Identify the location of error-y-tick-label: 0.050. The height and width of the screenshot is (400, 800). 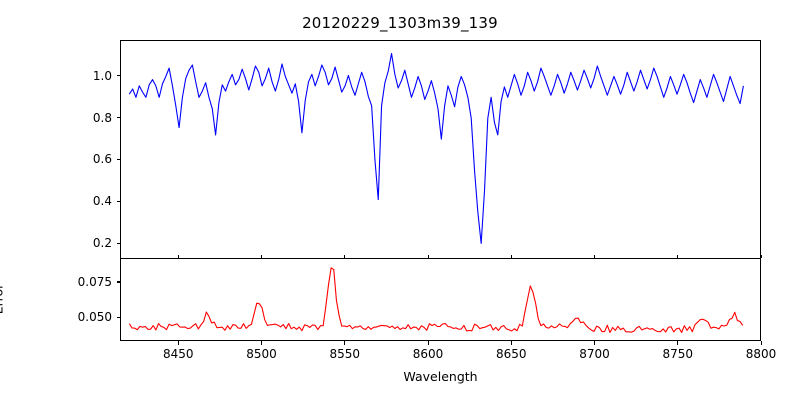
(94, 317).